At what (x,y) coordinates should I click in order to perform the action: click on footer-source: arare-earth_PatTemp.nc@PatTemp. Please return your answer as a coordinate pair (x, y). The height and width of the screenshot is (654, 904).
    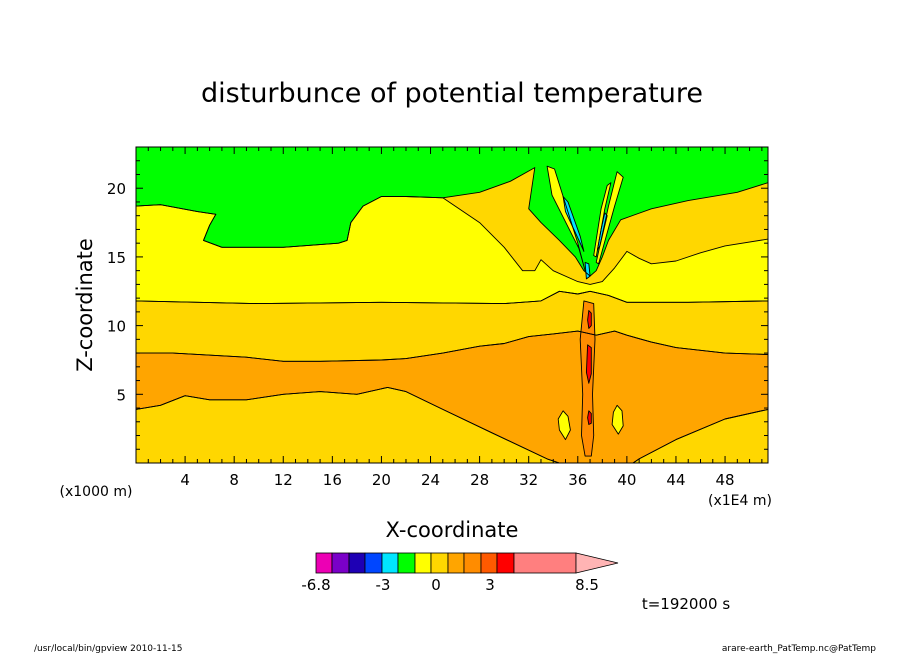
    Looking at the image, I should click on (799, 649).